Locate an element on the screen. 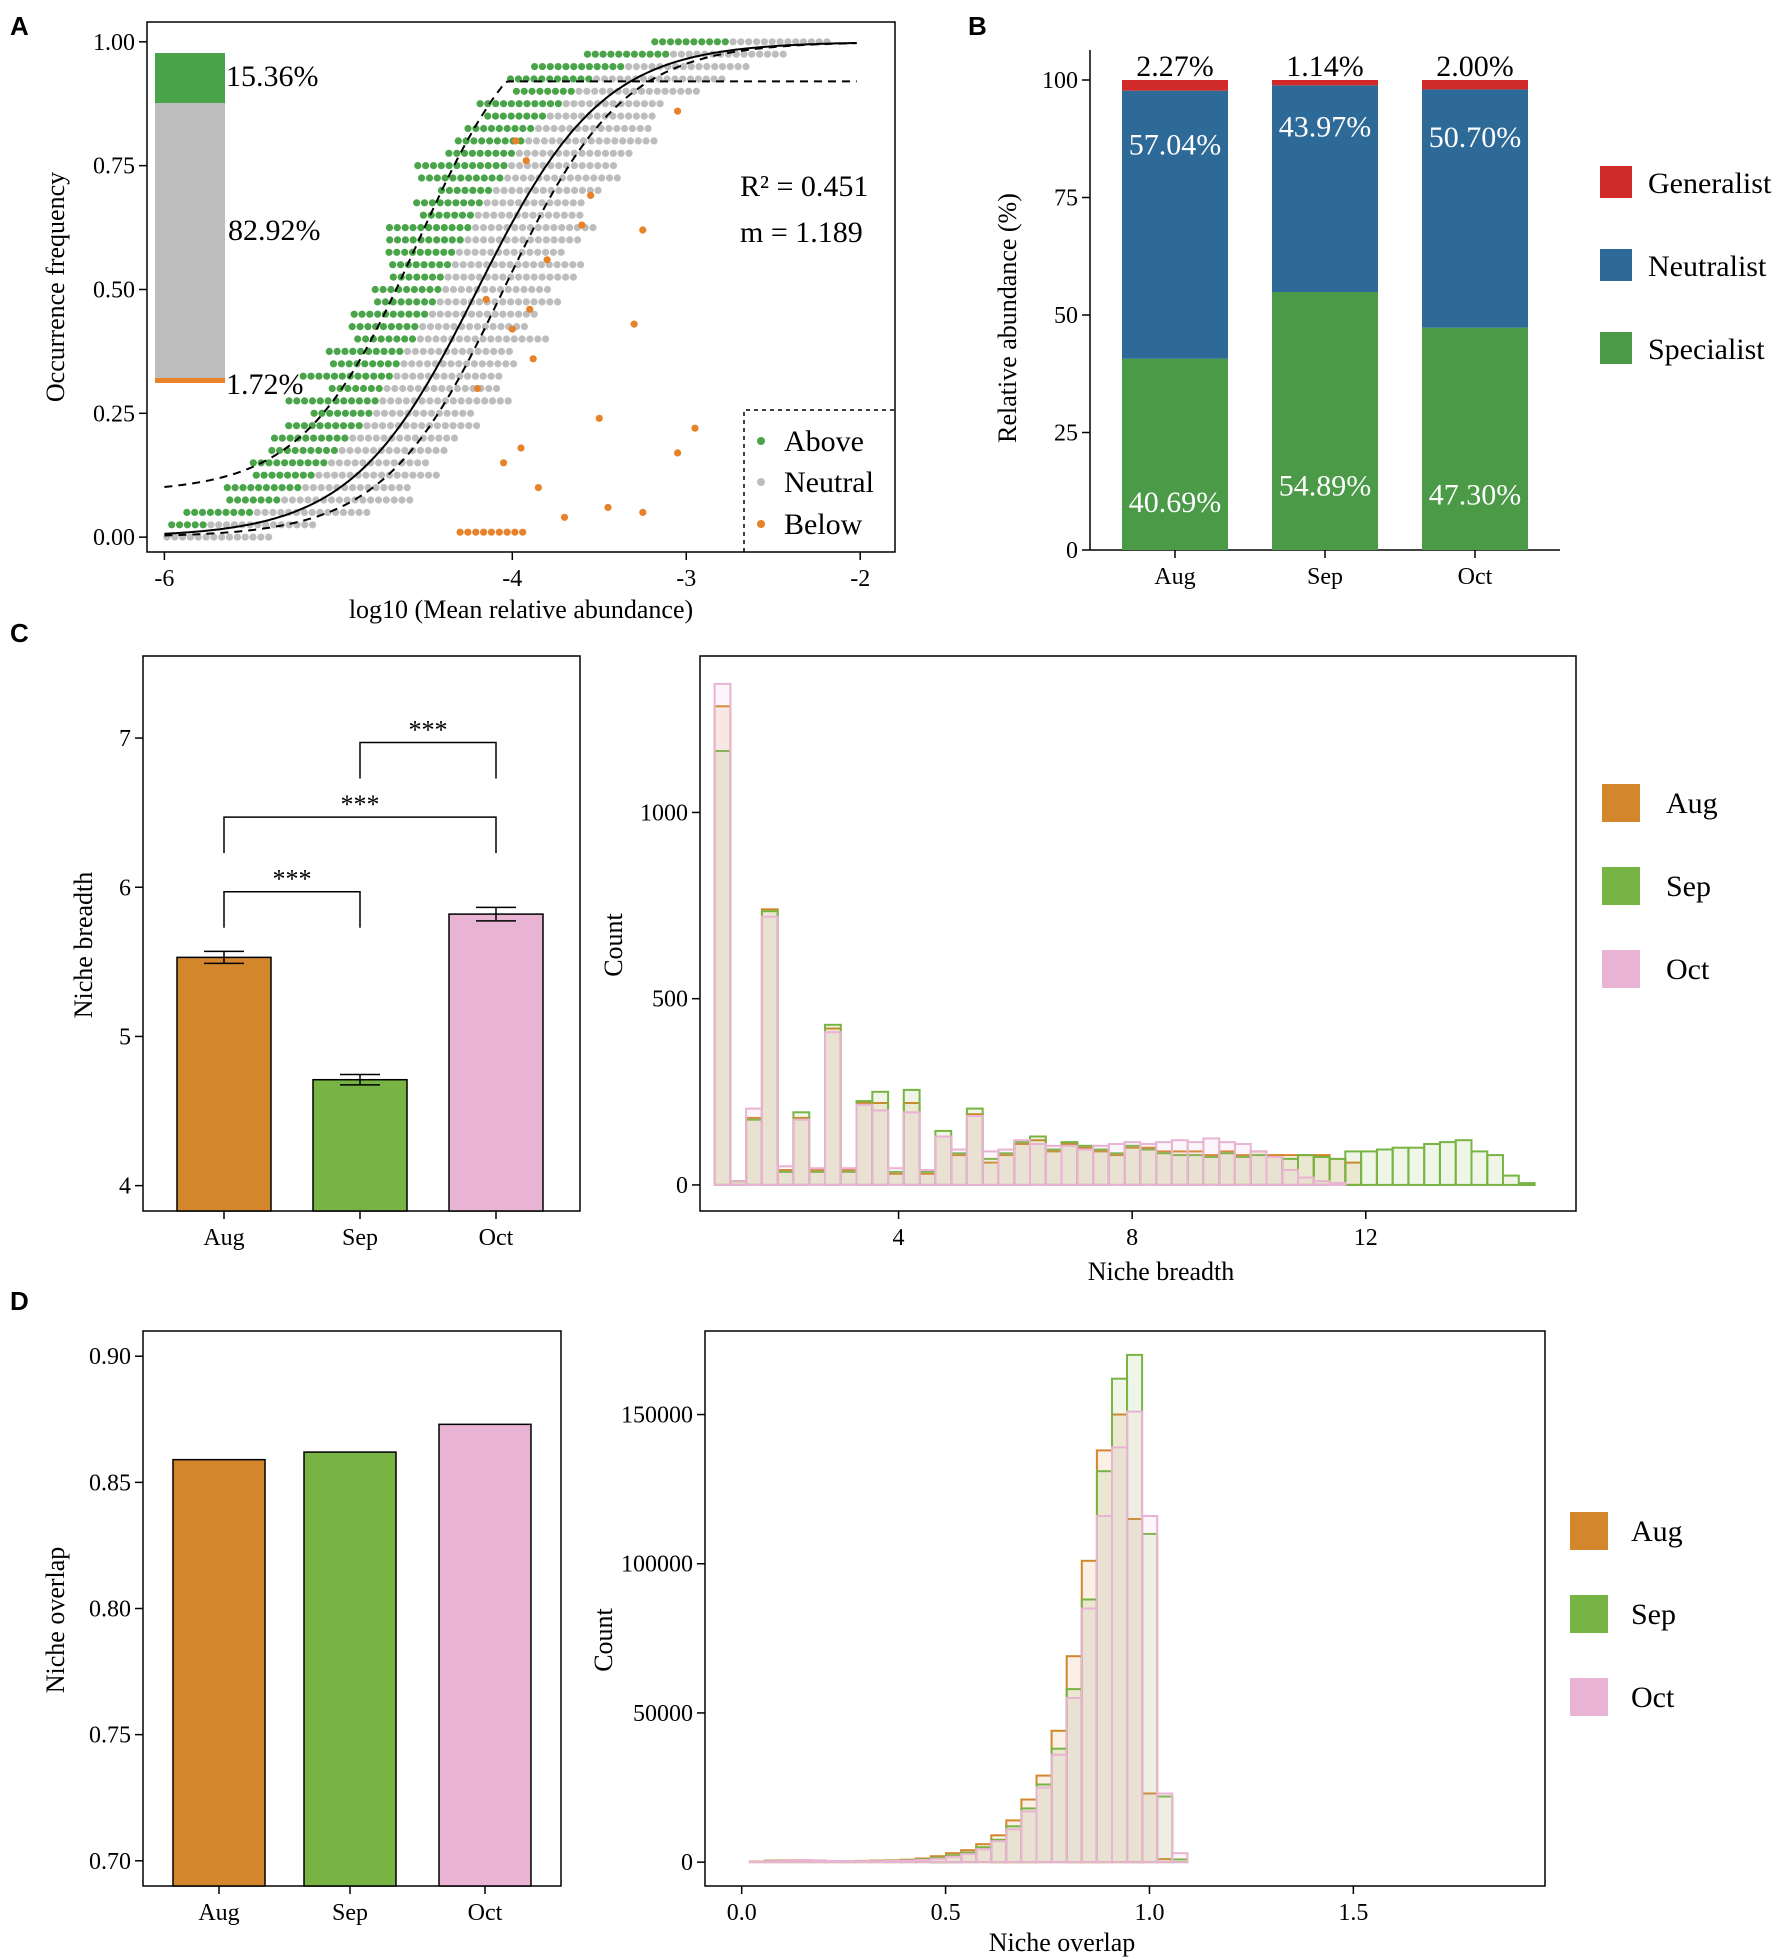  composition-below is located at coordinates (190, 380).